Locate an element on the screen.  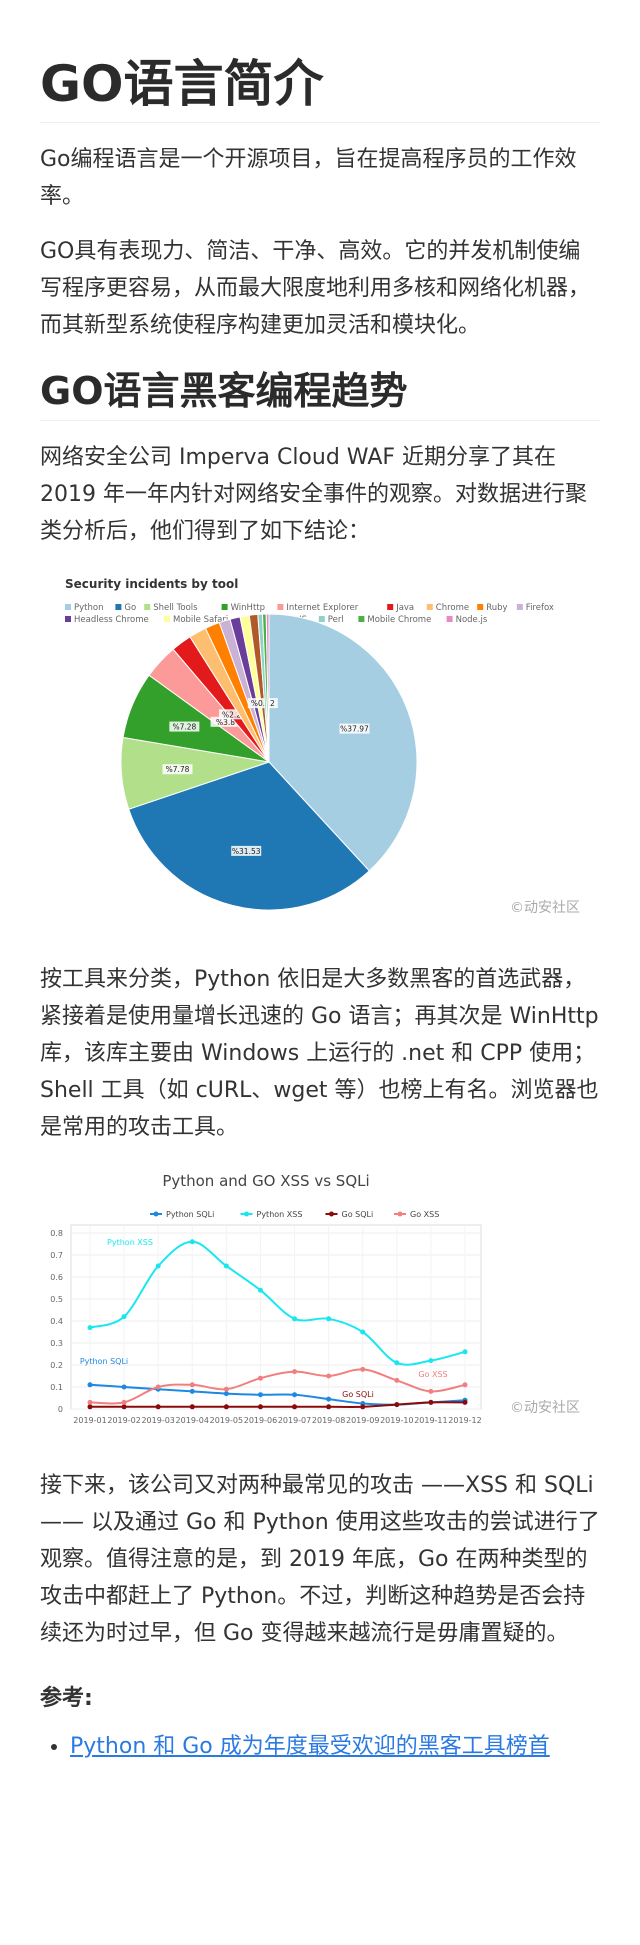
annotation: Go XSS is located at coordinates (432, 1374).